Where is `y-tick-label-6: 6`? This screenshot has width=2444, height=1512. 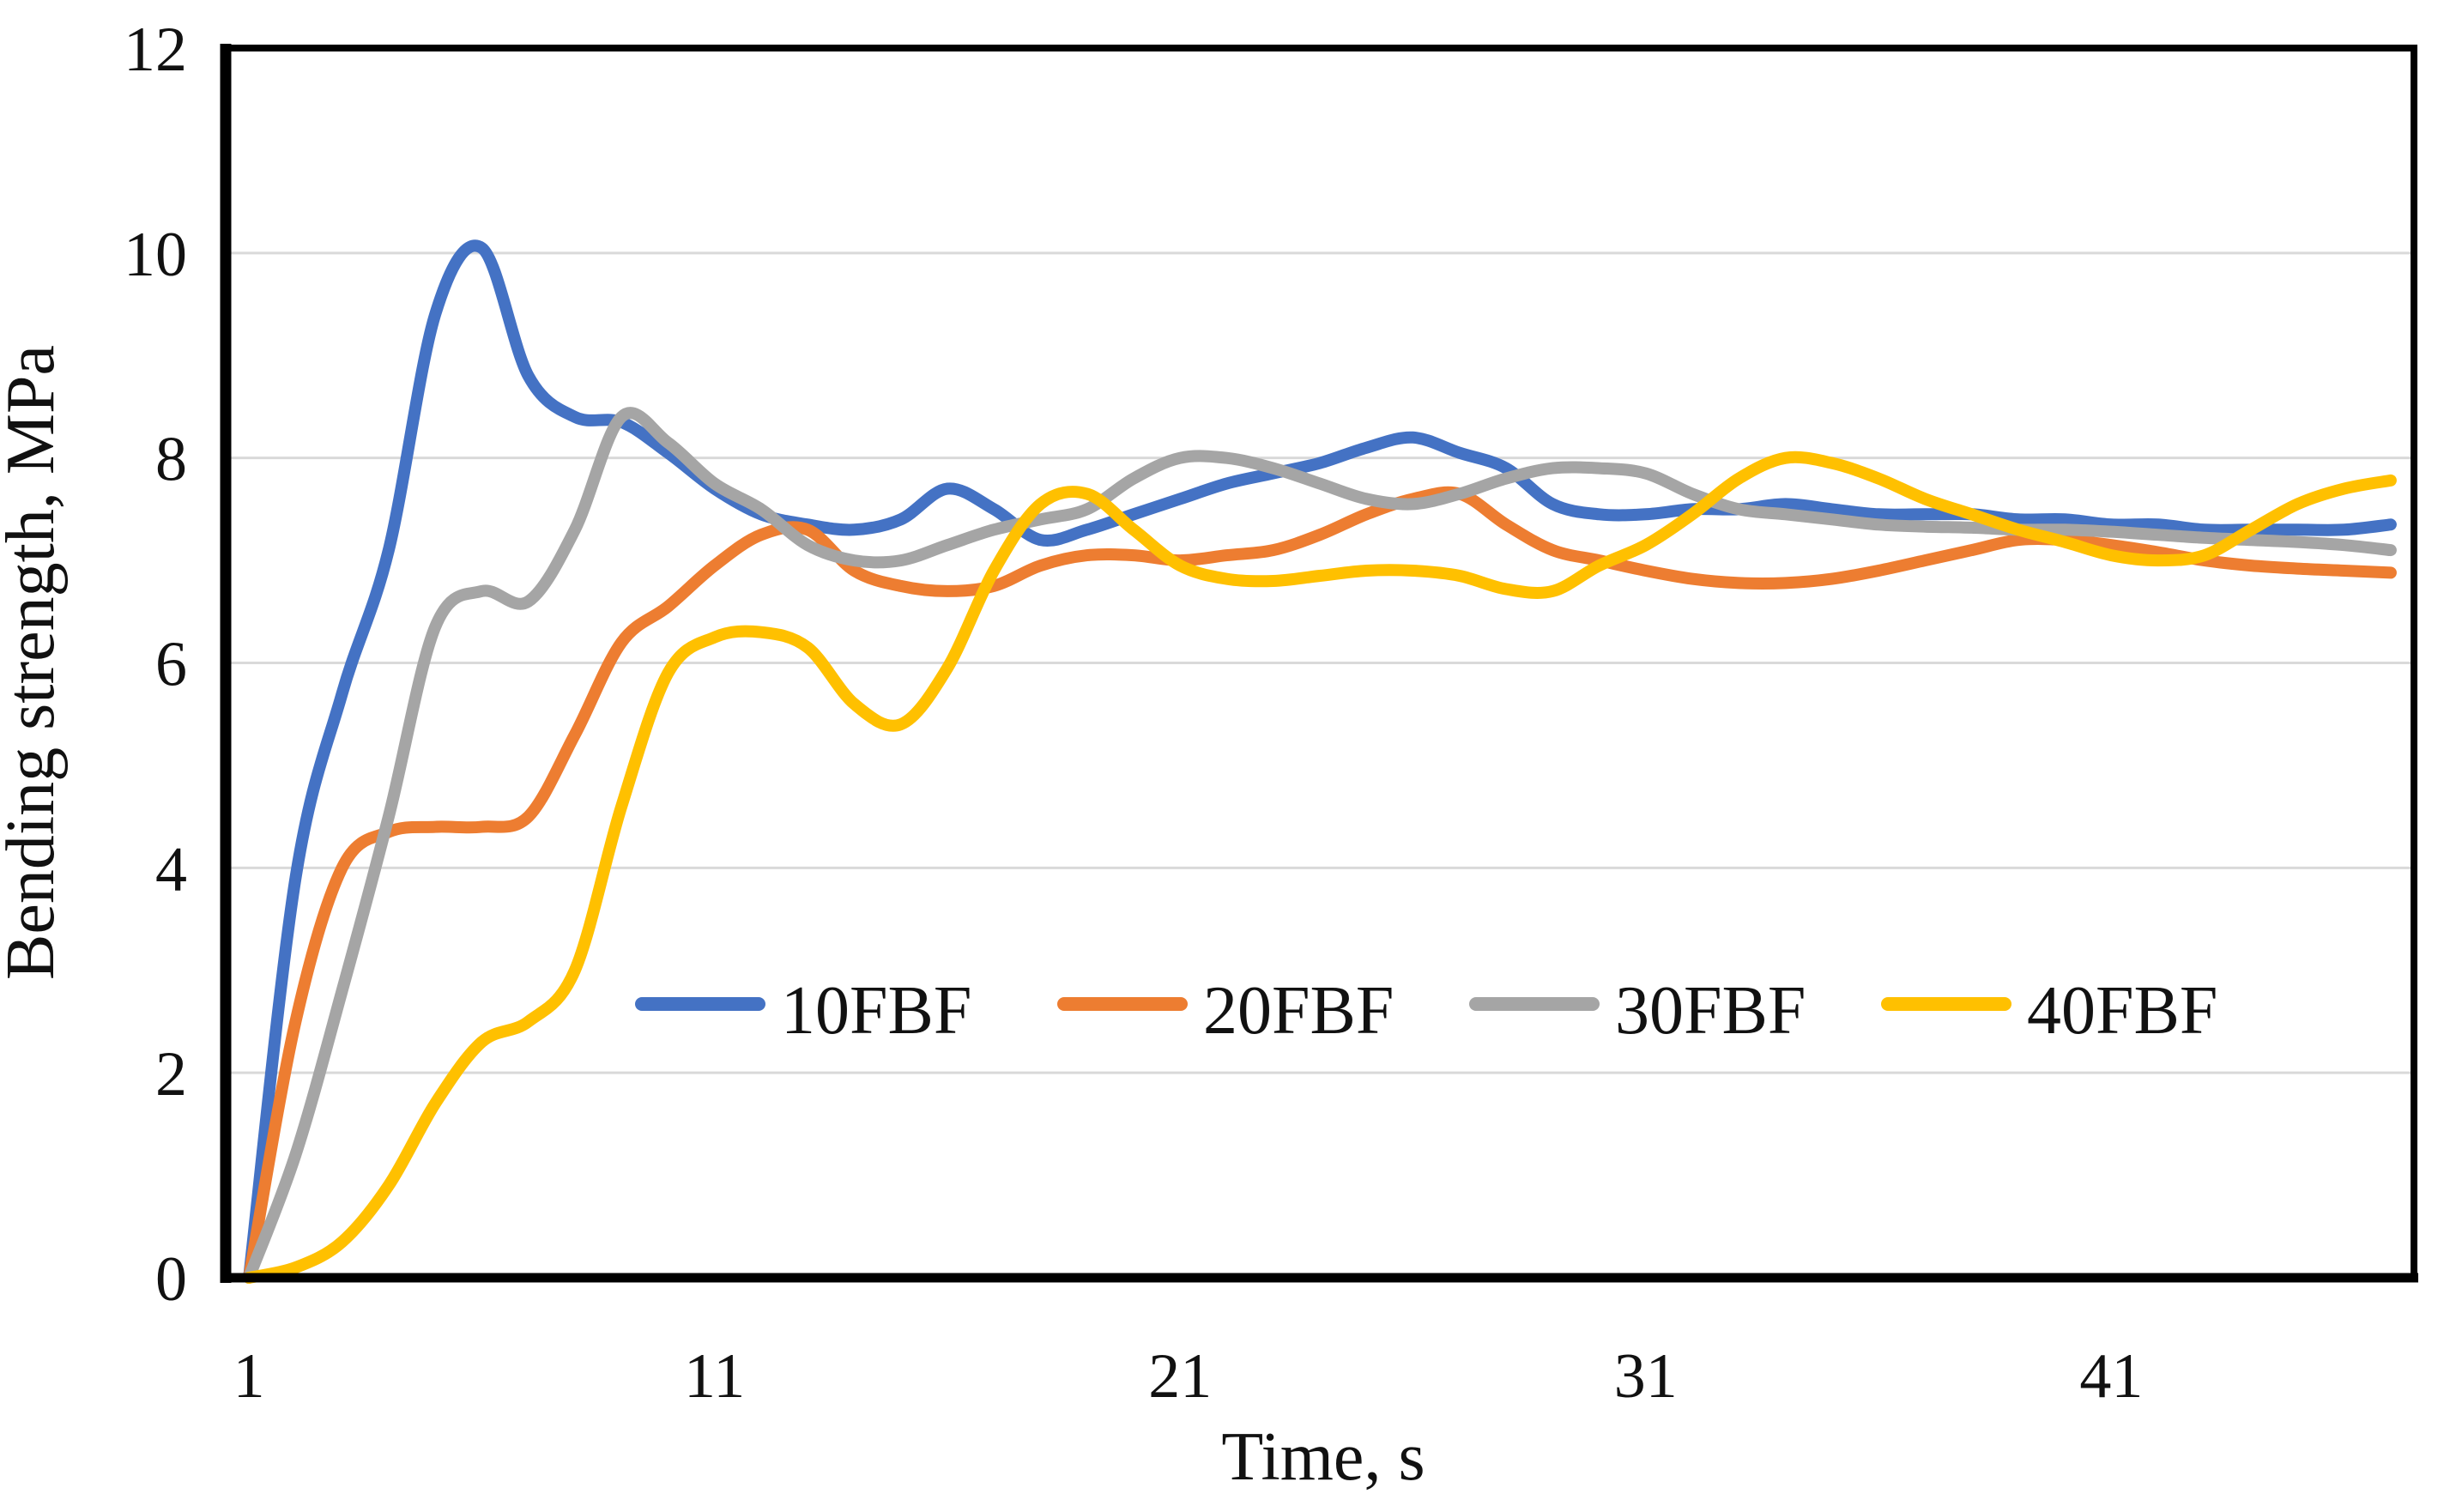 y-tick-label-6: 6 is located at coordinates (171, 665).